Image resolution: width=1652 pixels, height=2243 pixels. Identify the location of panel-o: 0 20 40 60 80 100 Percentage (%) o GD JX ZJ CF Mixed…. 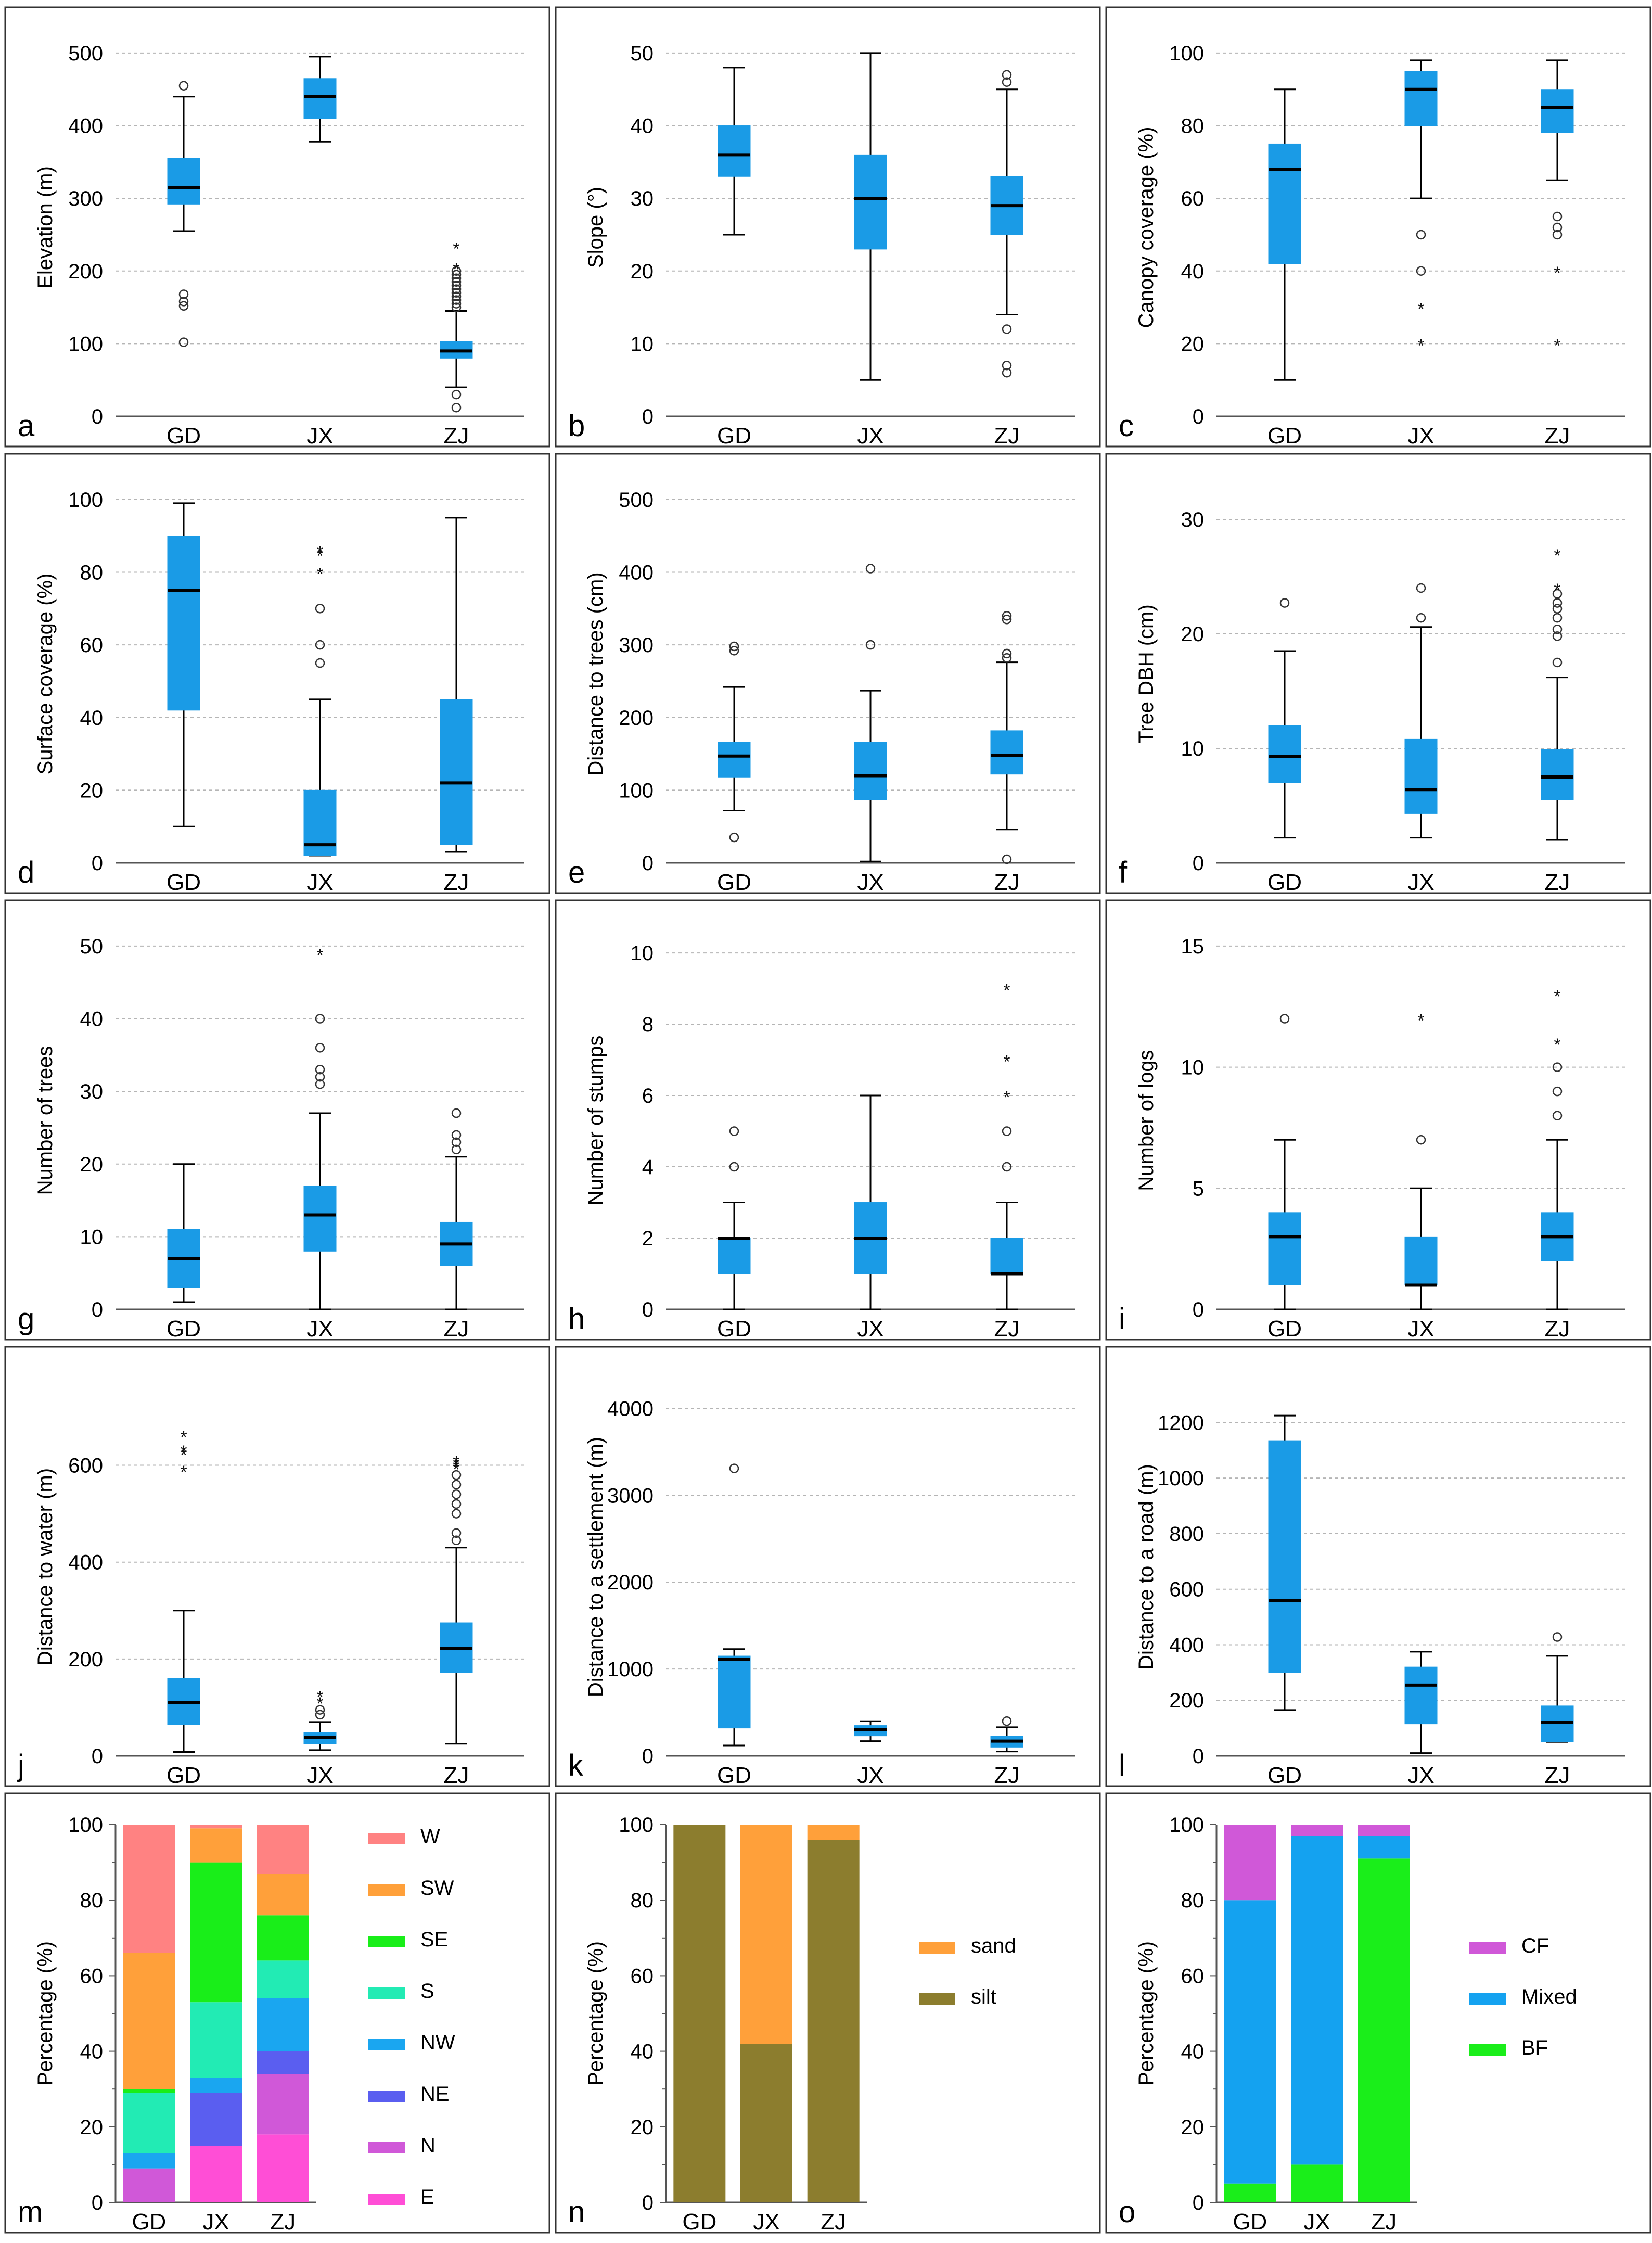
(1378, 2013).